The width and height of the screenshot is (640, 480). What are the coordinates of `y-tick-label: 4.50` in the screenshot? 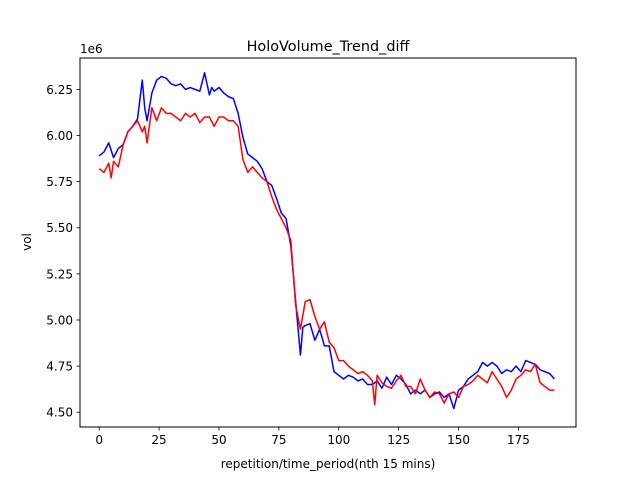 It's located at (59, 413).